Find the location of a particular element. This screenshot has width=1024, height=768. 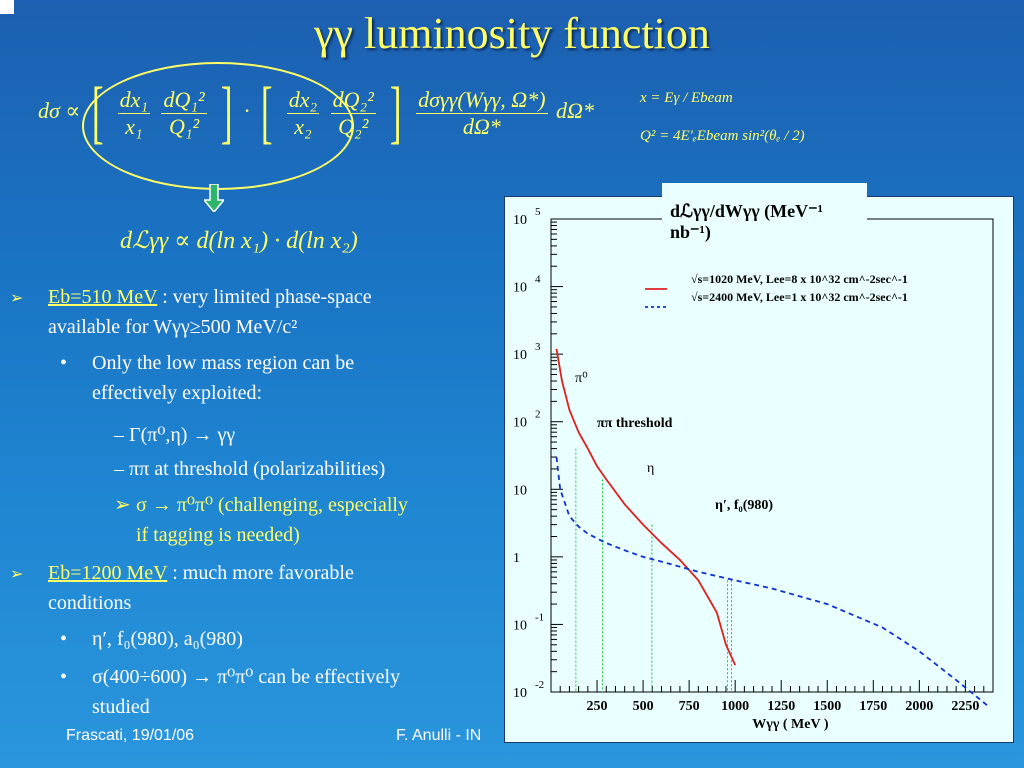

legend-label: √s=2400 MeV, Lee=1 x 10^32 cm^-2sec^-1 is located at coordinates (799, 297).